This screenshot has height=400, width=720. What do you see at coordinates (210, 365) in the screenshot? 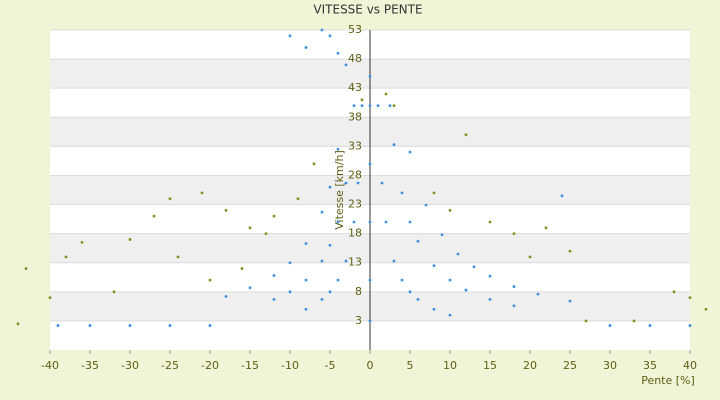
I see `x-tick-label: -20` at bounding box center [210, 365].